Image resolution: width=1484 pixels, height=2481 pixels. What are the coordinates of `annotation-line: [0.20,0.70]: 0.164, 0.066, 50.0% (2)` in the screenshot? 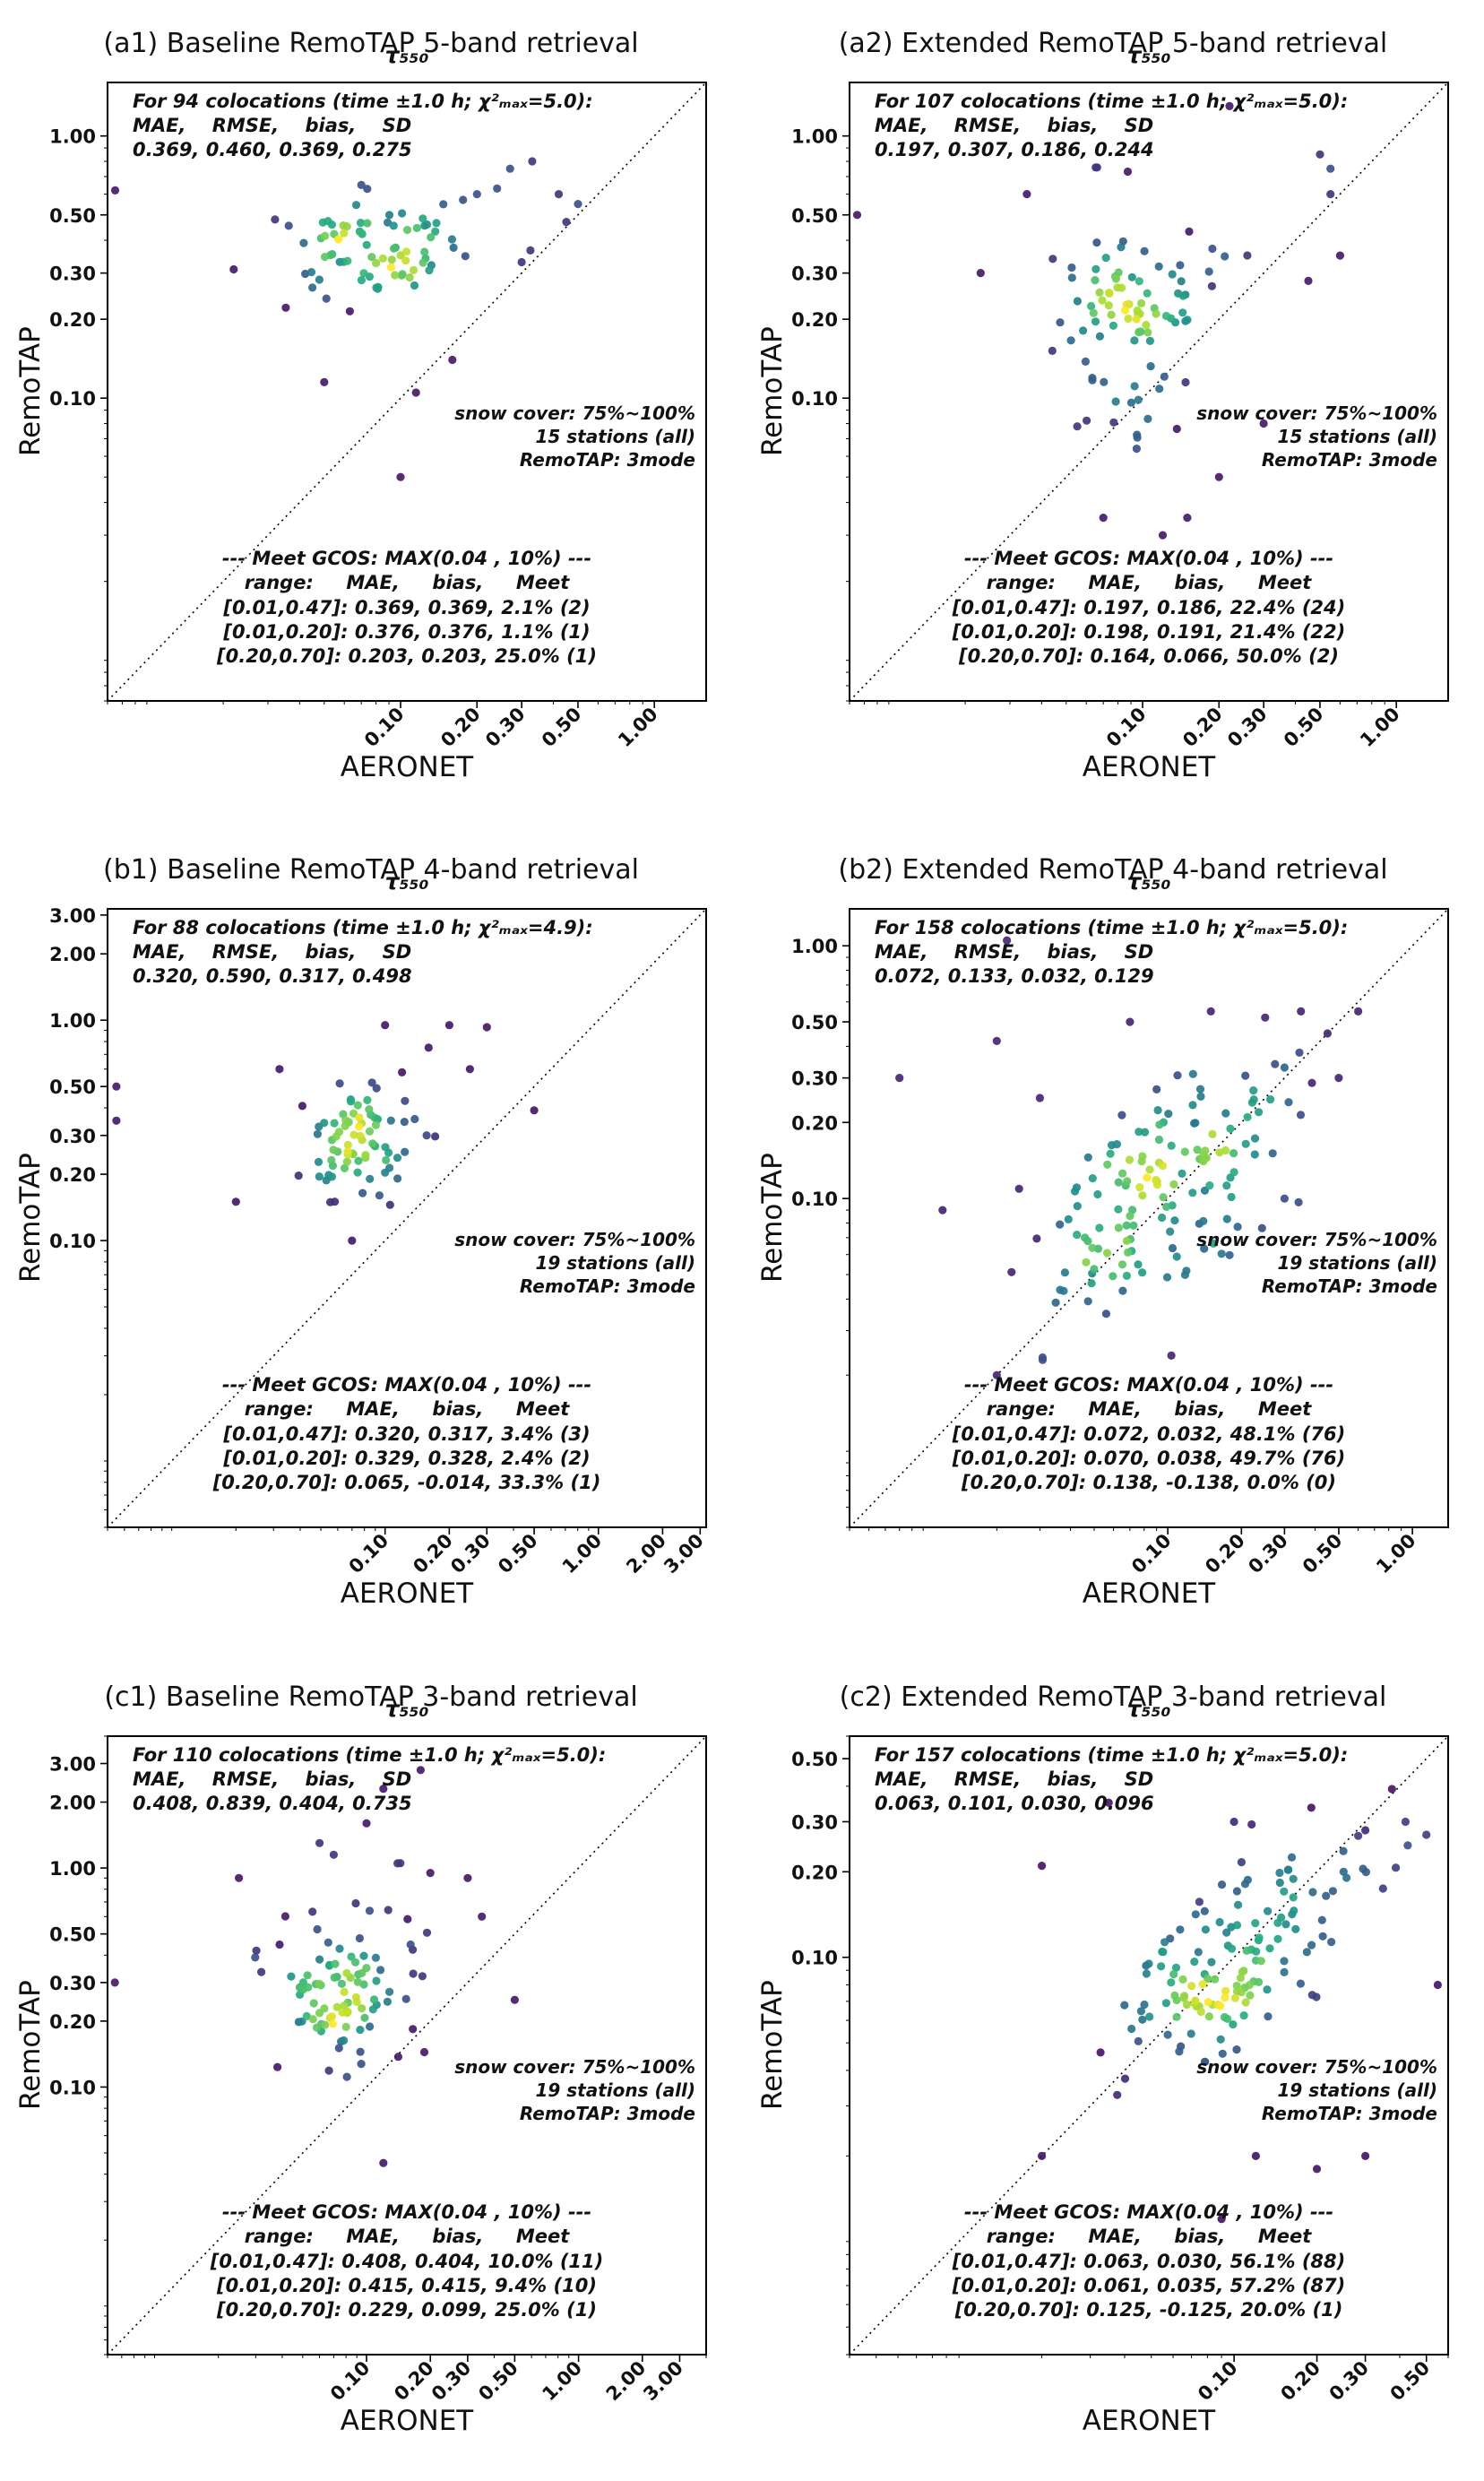 It's located at (1149, 656).